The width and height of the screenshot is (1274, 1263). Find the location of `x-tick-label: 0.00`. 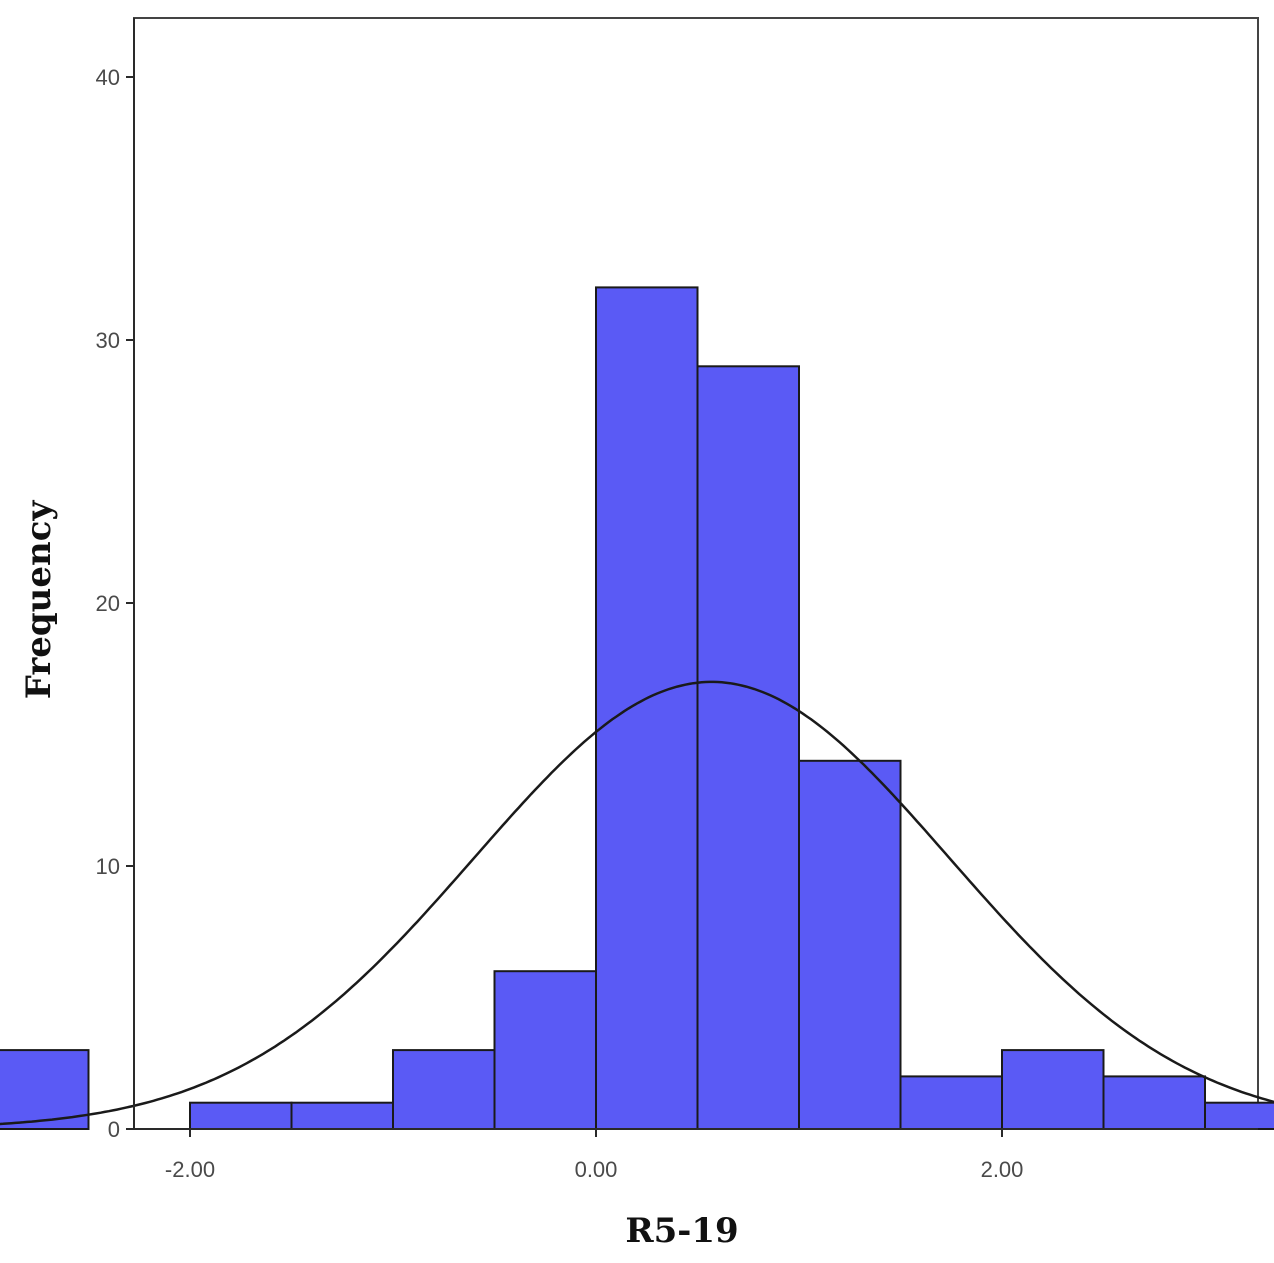

x-tick-label: 0.00 is located at coordinates (596, 1169).